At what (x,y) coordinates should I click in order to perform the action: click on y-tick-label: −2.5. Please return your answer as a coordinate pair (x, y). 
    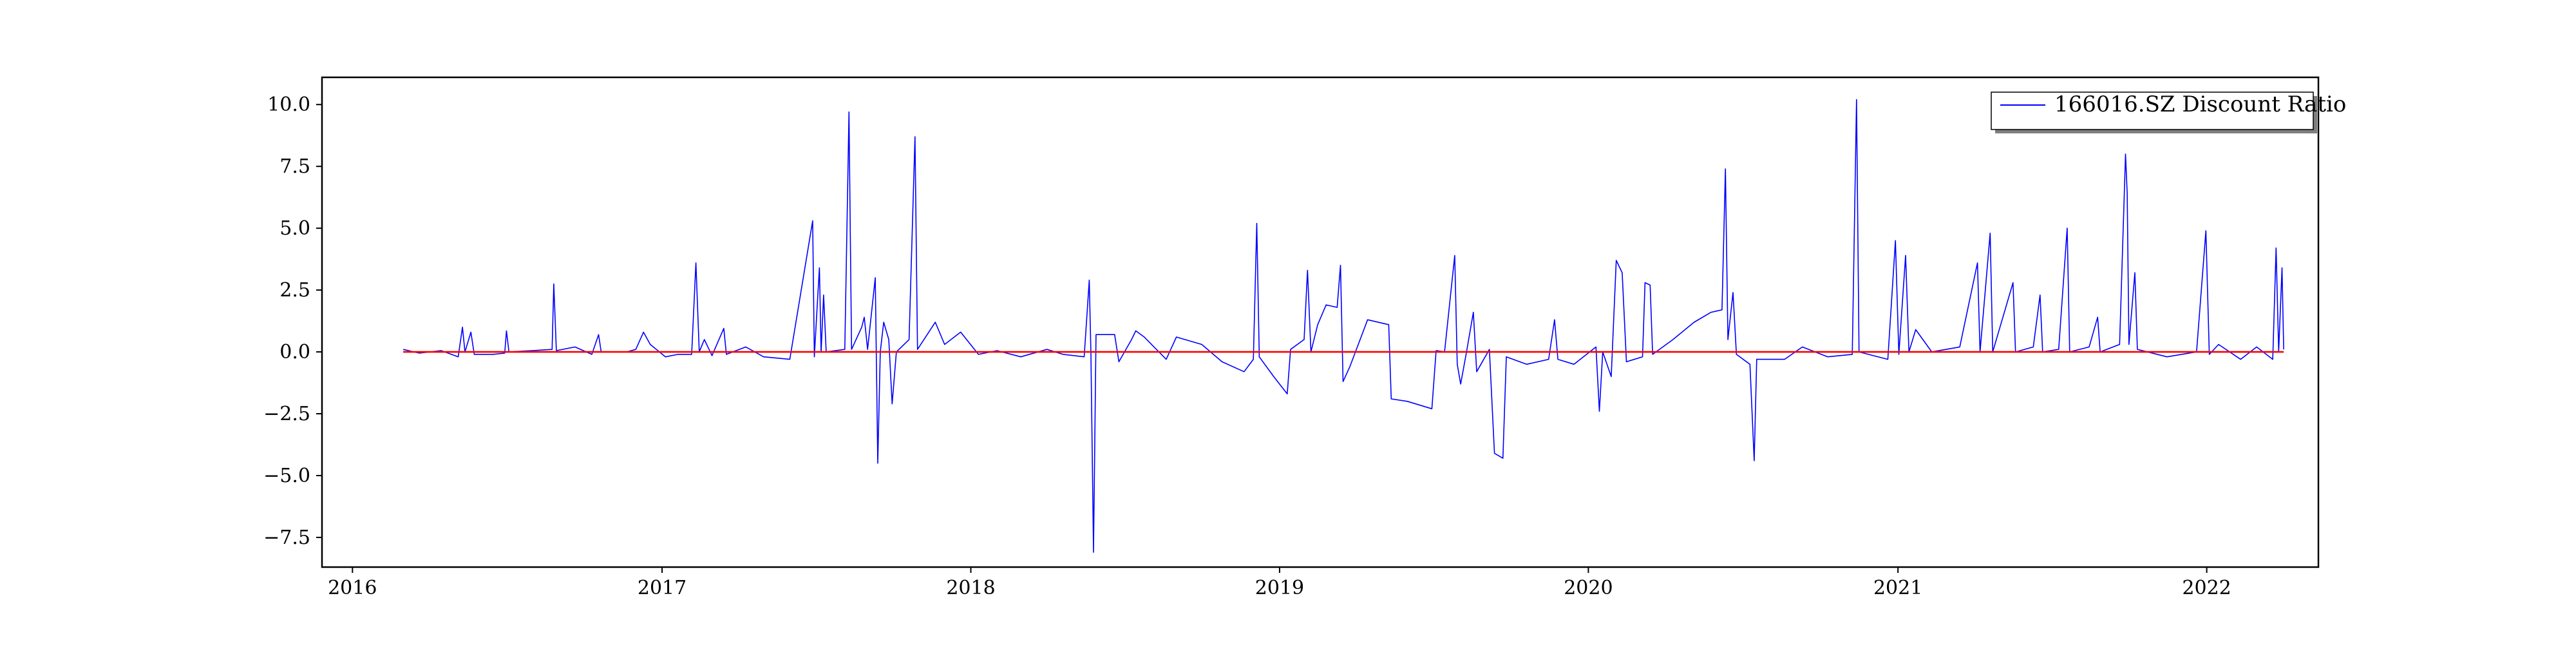
    Looking at the image, I should click on (286, 414).